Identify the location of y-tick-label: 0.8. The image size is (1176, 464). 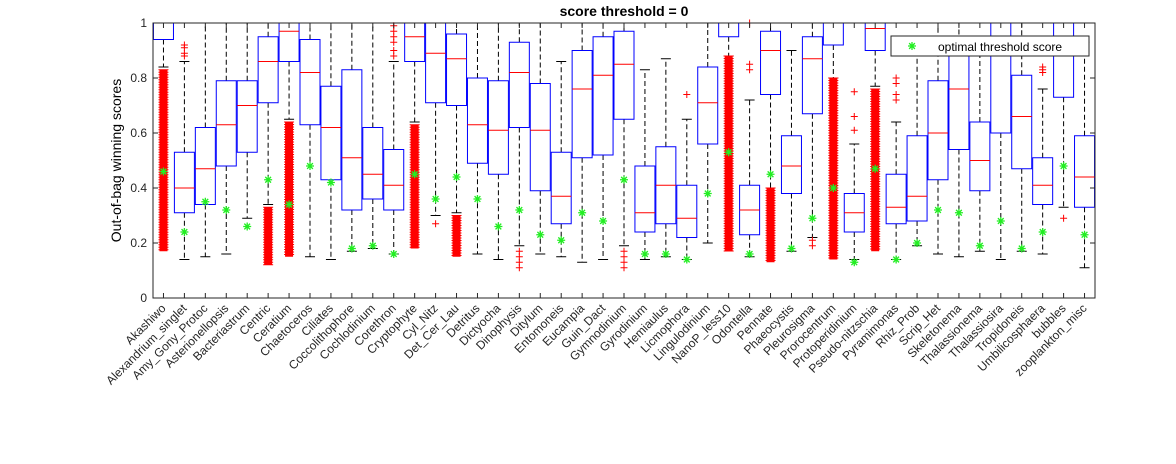
(138, 78).